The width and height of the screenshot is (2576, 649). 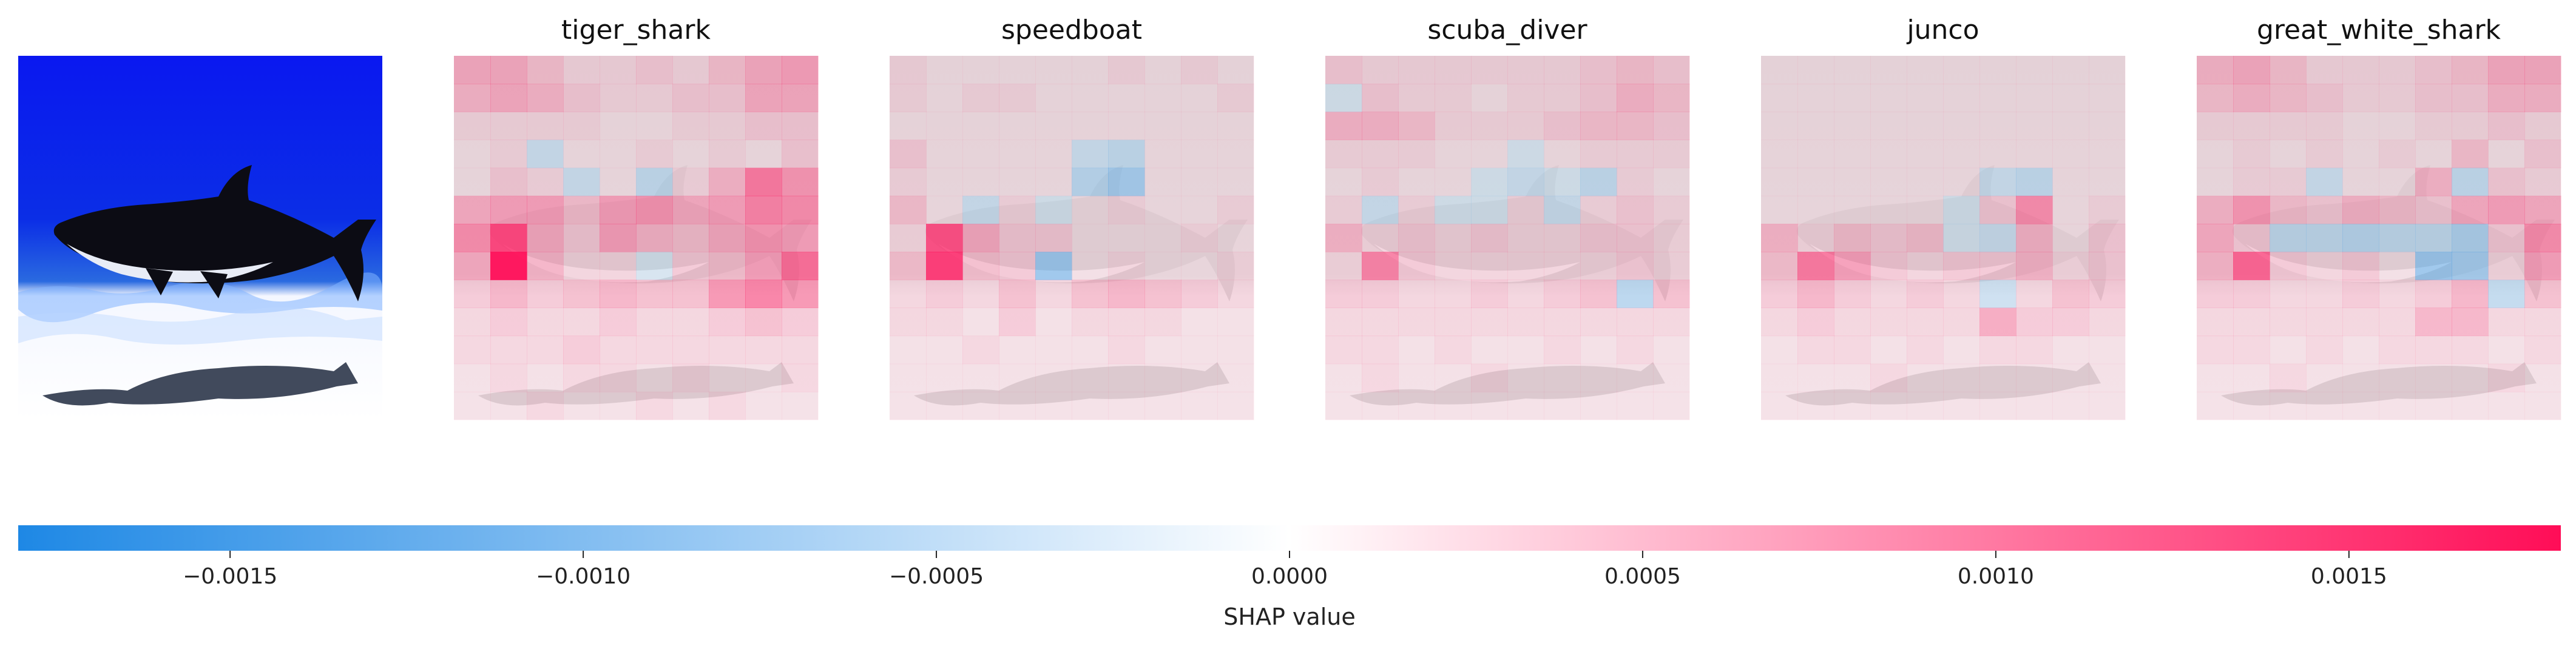 What do you see at coordinates (200, 238) in the screenshot?
I see `panel-input-image` at bounding box center [200, 238].